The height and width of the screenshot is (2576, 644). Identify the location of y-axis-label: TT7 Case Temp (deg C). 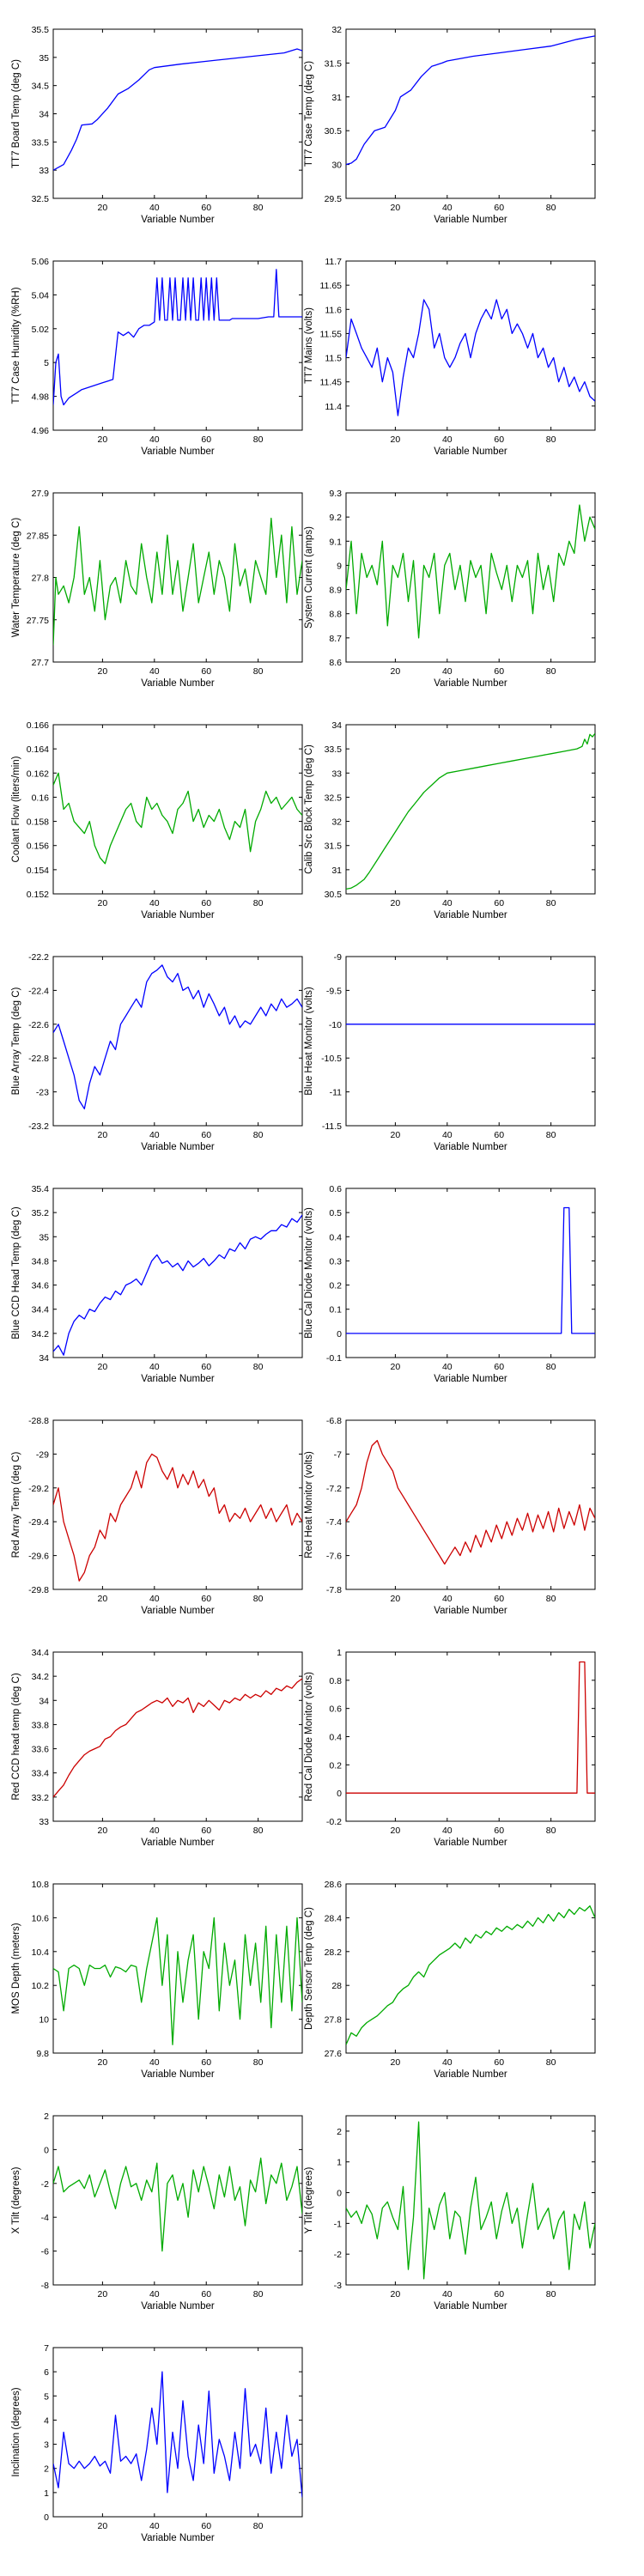
(309, 114).